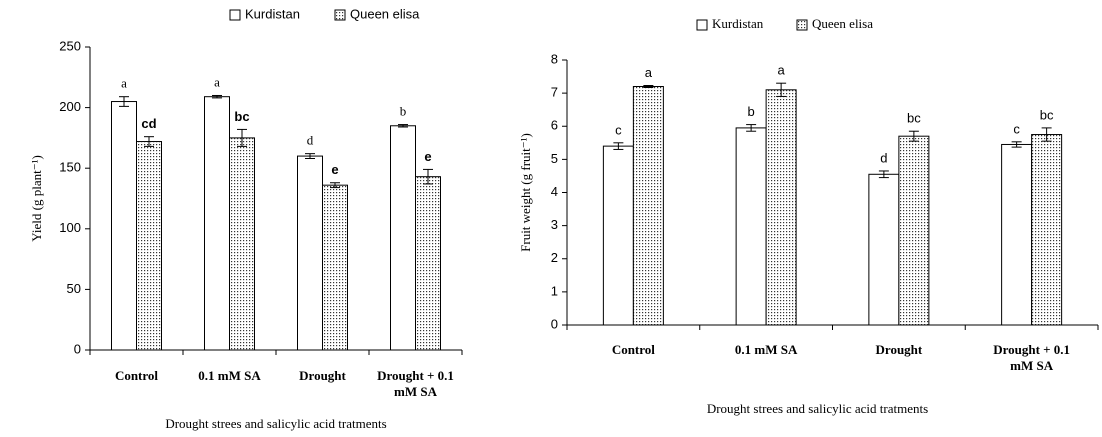  I want to click on y-tick-label: 200, so click(70, 106).